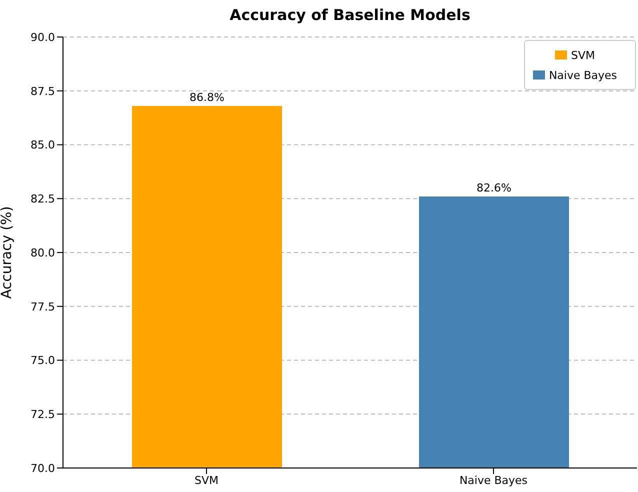 Image resolution: width=638 pixels, height=492 pixels. What do you see at coordinates (42, 37) in the screenshot?
I see `y-tick-label: 90.0` at bounding box center [42, 37].